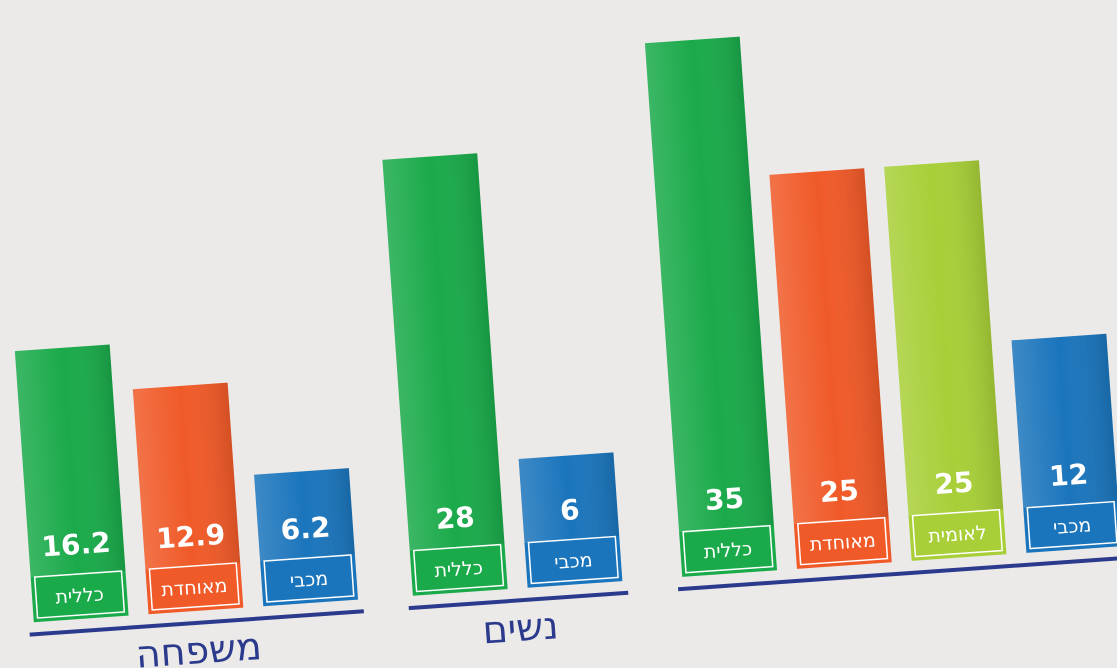 This screenshot has width=1117, height=668. Describe the element at coordinates (455, 518) in the screenshot. I see `value-label: 28` at that location.